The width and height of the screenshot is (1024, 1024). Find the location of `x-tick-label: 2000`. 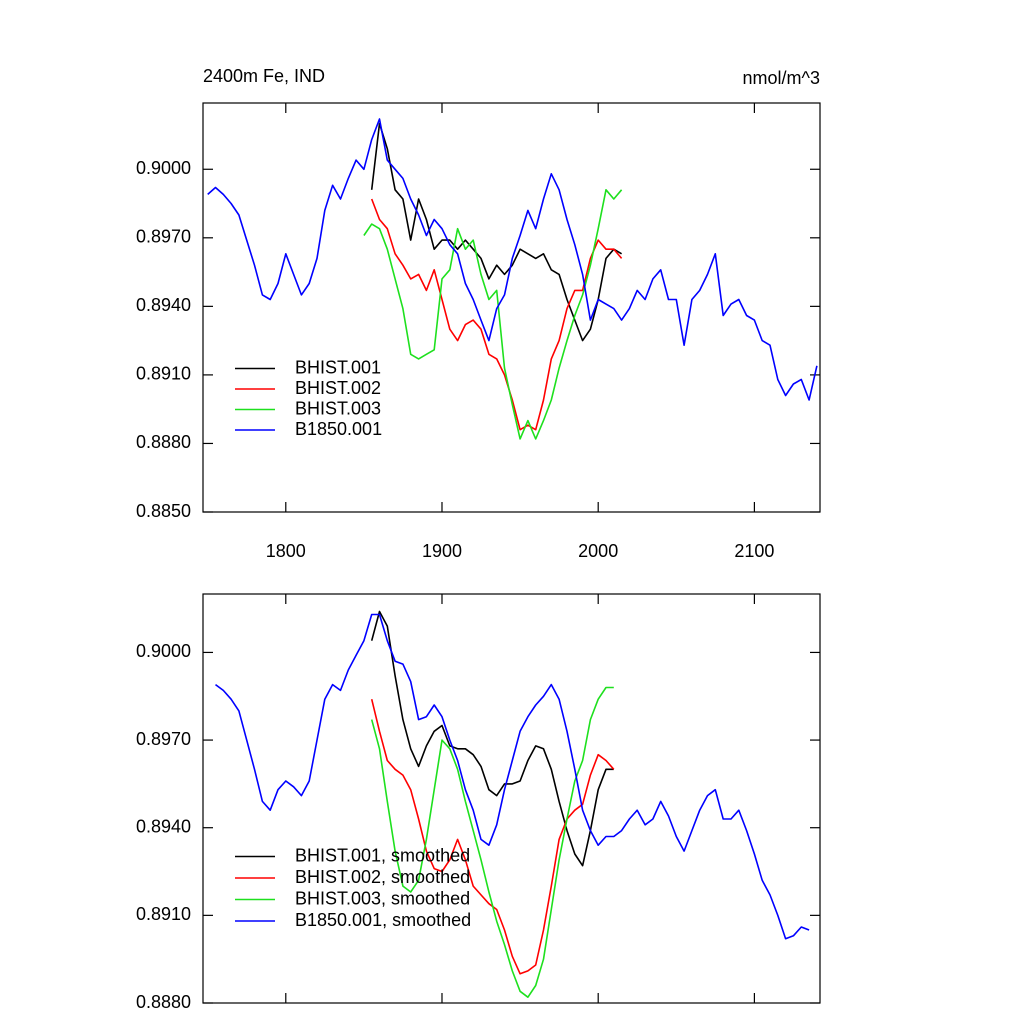

x-tick-label: 2000 is located at coordinates (598, 551).